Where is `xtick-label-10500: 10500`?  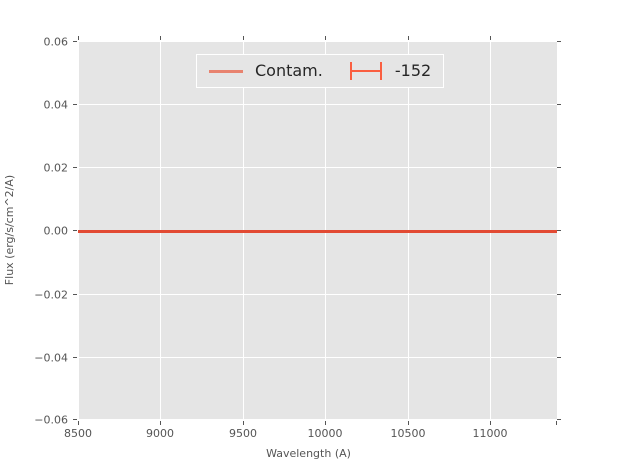
xtick-label-10500: 10500 is located at coordinates (408, 433).